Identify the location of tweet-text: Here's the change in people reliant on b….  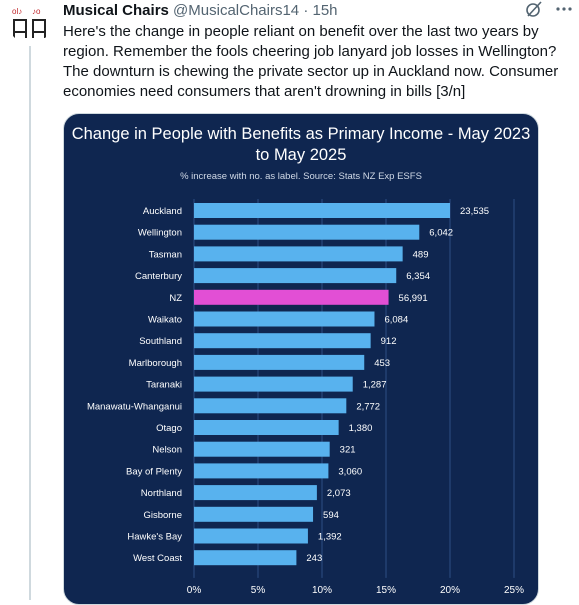
(311, 61).